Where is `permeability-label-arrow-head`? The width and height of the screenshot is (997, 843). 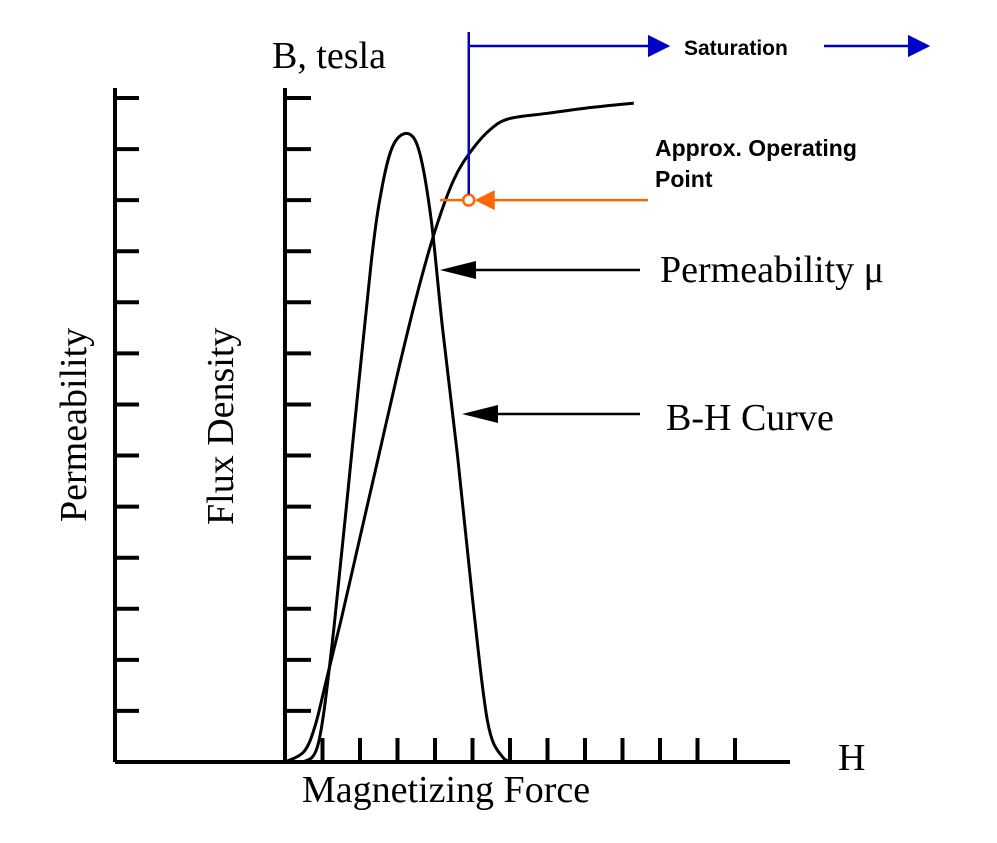
permeability-label-arrow-head is located at coordinates (458, 270).